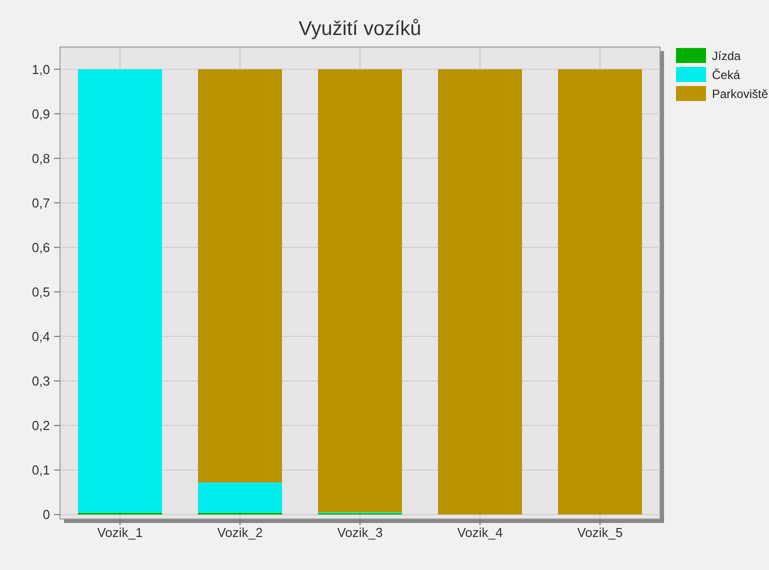  What do you see at coordinates (41, 470) in the screenshot?
I see `y-tick-label: 0,1` at bounding box center [41, 470].